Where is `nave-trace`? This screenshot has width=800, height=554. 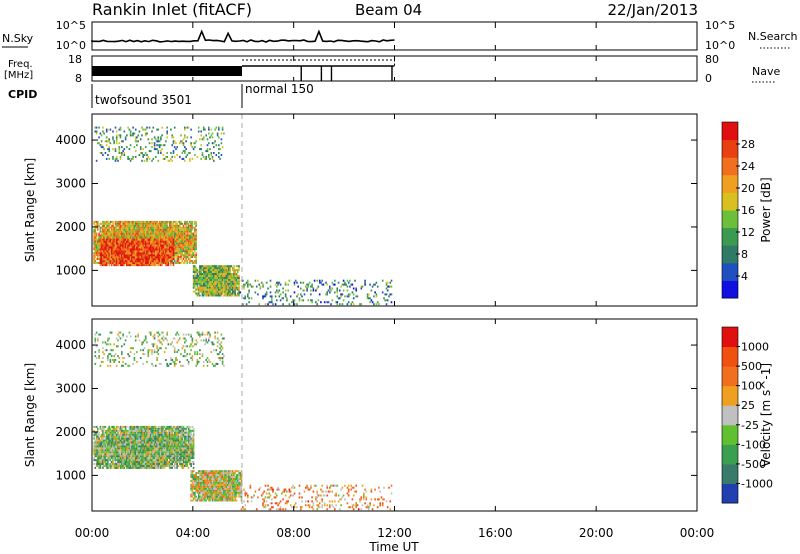
nave-trace is located at coordinates (318, 62).